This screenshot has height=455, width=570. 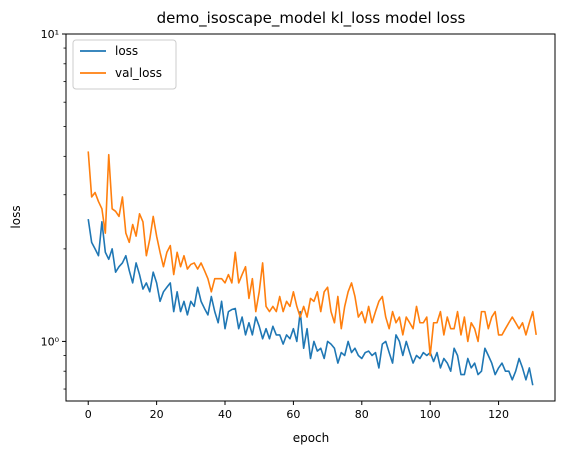 What do you see at coordinates (126, 51) in the screenshot?
I see `legend-label-loss: loss` at bounding box center [126, 51].